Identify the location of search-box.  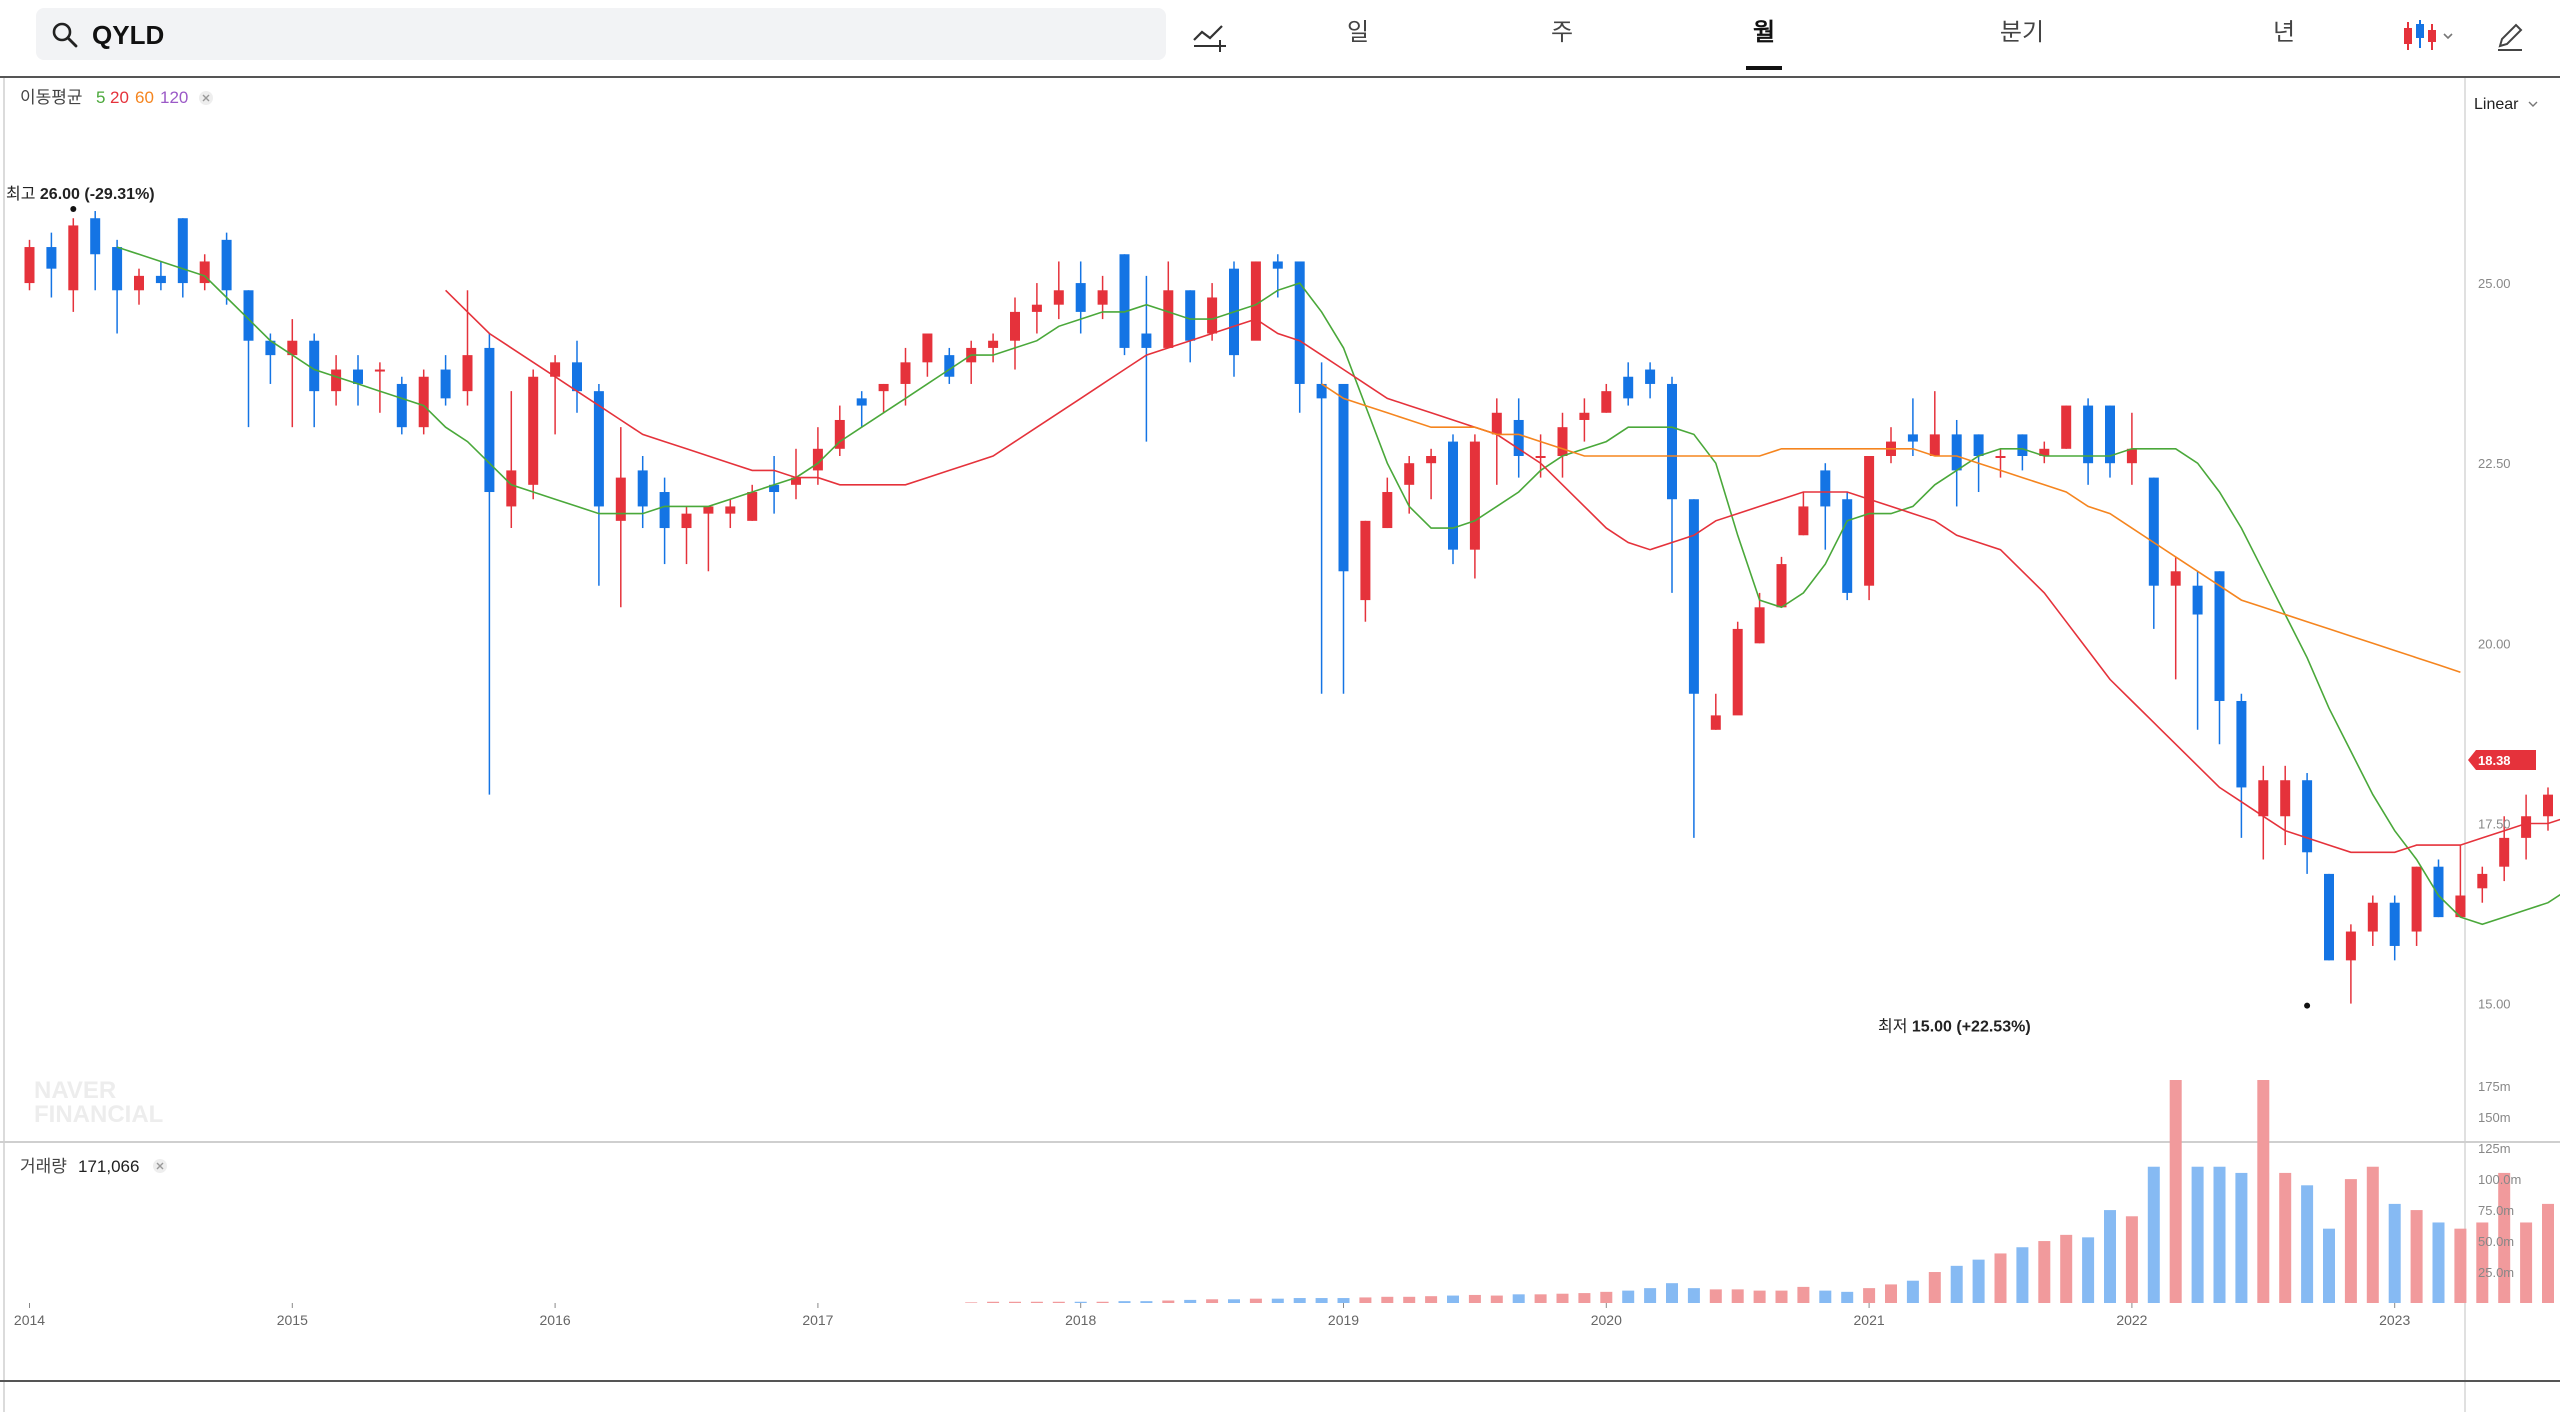
(601, 34).